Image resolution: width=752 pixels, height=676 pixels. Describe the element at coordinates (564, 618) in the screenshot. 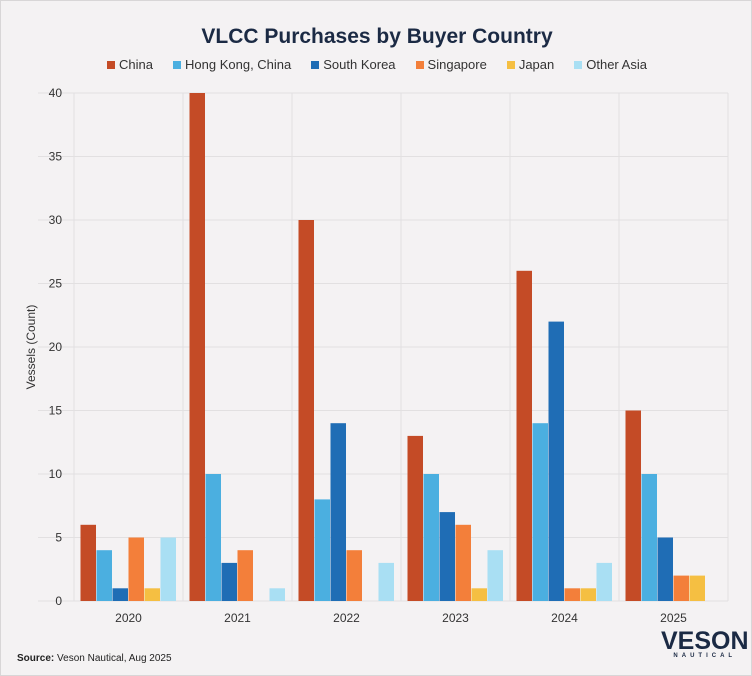

I see `x-tick-label: 2024` at that location.